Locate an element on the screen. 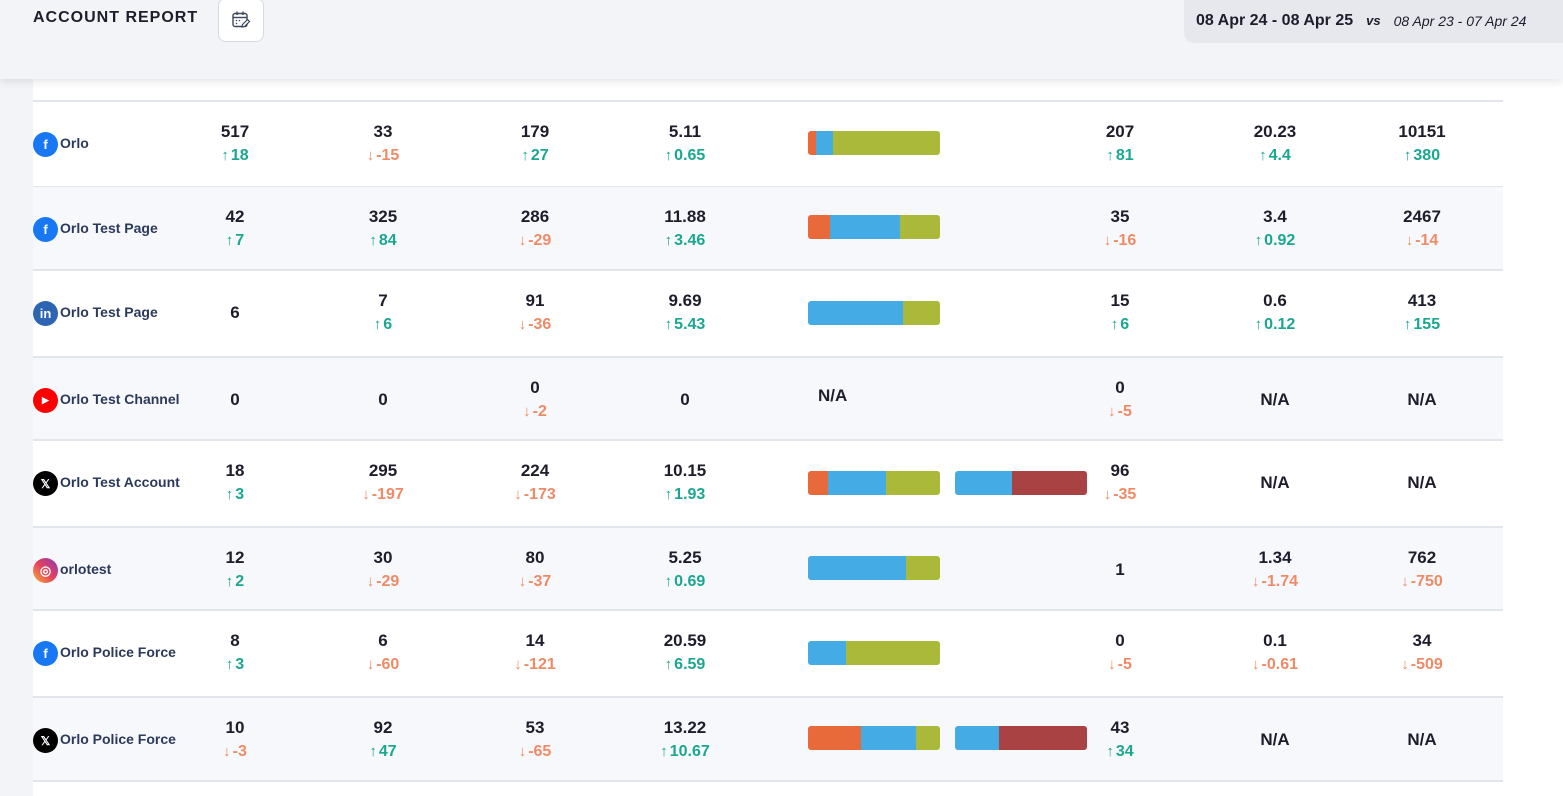  metric-change: ↑ 10.67 is located at coordinates (685, 752).